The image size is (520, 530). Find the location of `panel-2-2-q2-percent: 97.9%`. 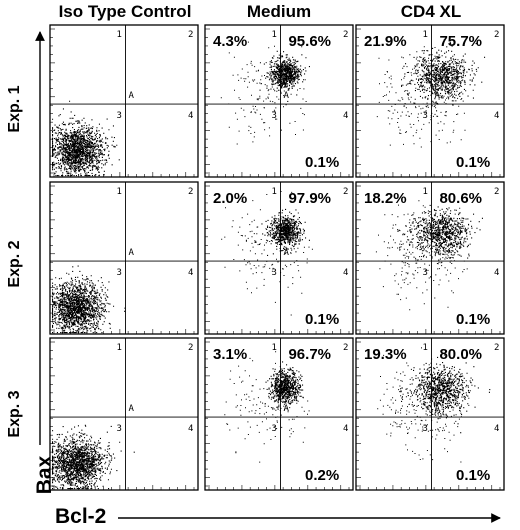

panel-2-2-q2-percent: 97.9% is located at coordinates (309, 198).